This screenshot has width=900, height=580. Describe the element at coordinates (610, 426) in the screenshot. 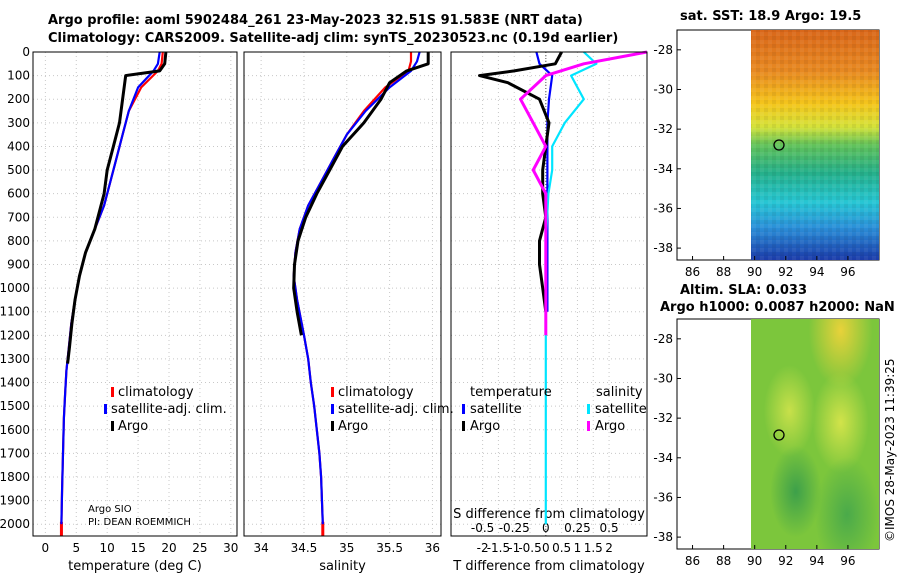

I see `legend-s-argo-label: Argo` at that location.